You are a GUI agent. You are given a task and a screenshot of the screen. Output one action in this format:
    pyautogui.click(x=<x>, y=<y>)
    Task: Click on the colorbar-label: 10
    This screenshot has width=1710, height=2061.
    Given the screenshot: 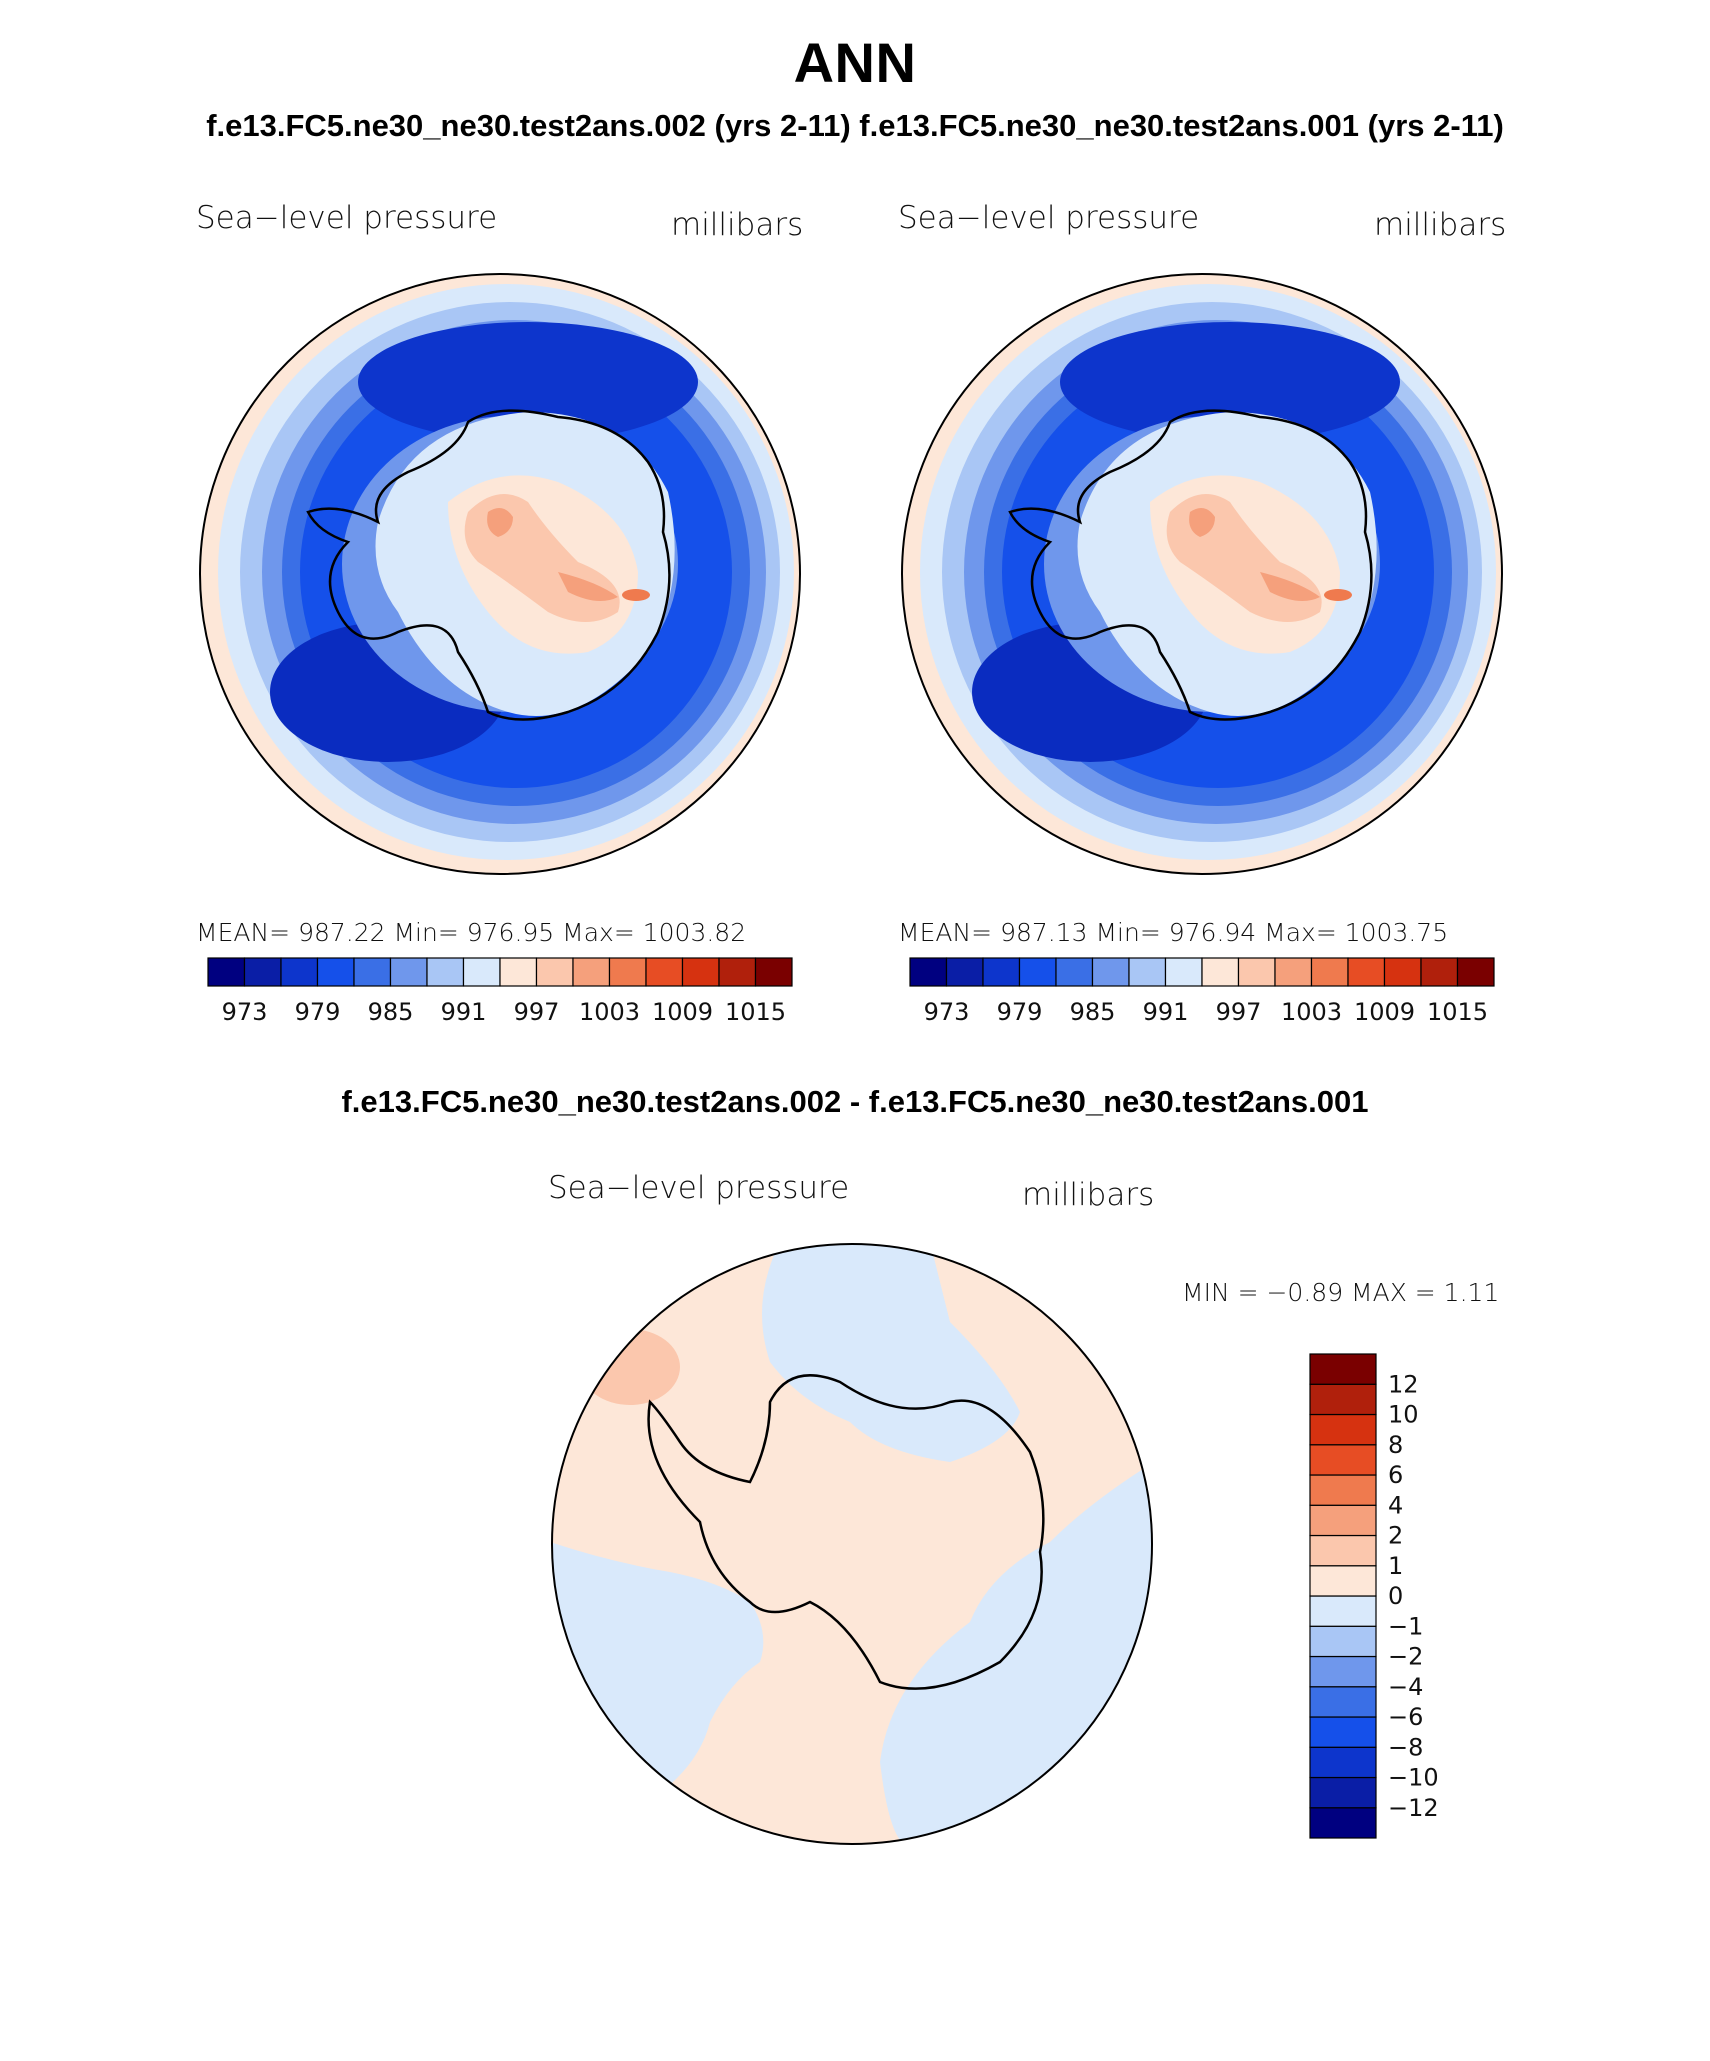 What is the action you would take?
    pyautogui.click(x=1403, y=1415)
    